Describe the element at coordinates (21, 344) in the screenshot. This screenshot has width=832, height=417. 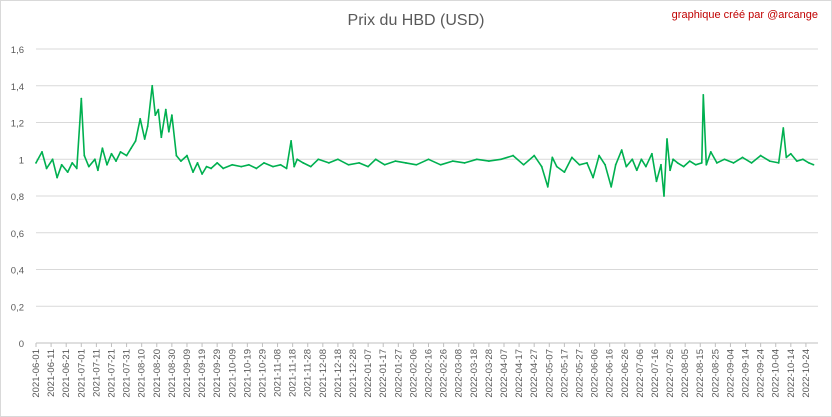
I see `y-tick-label: 0` at that location.